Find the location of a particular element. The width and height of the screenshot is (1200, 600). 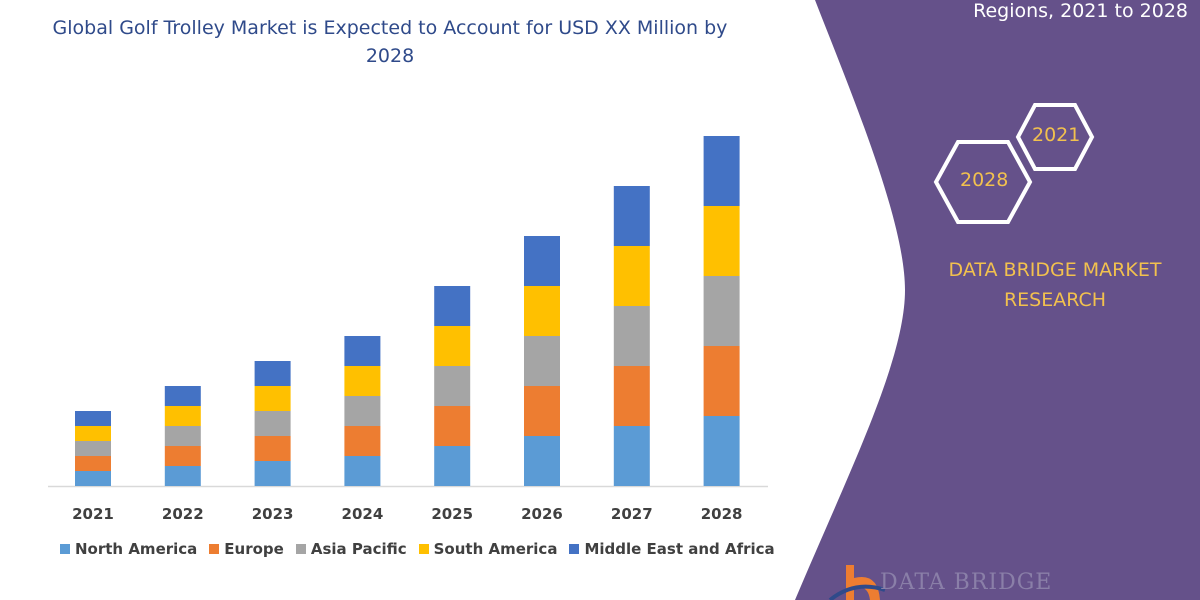

x-tick-label: 2024 is located at coordinates (363, 514).